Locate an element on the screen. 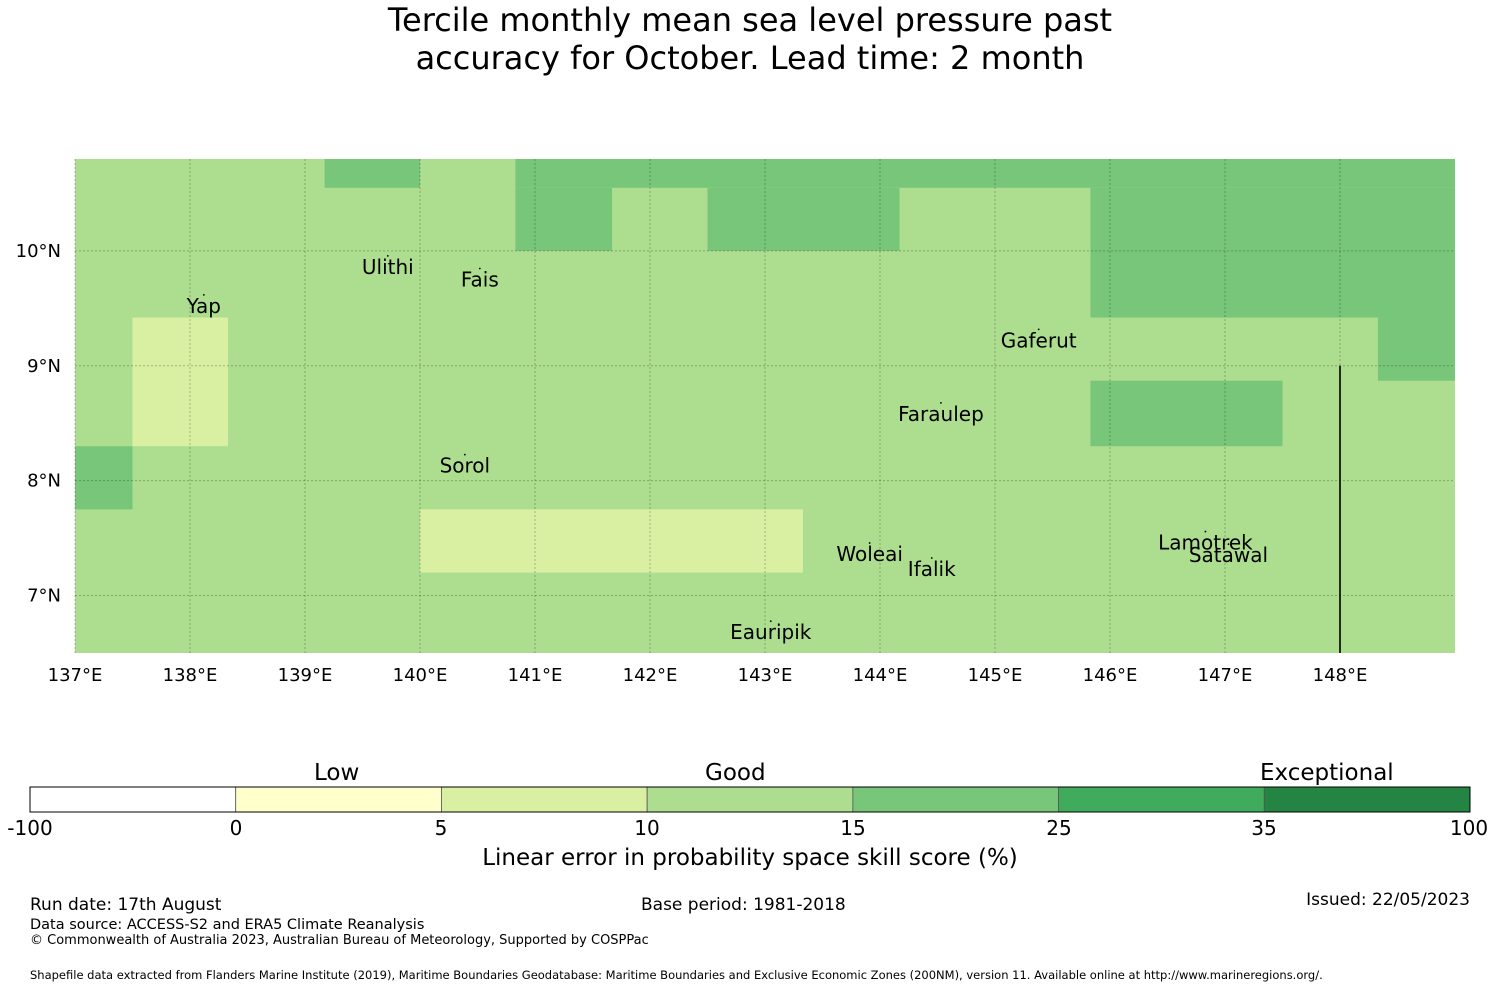  lon-tick-label: 146°E is located at coordinates (1110, 675).